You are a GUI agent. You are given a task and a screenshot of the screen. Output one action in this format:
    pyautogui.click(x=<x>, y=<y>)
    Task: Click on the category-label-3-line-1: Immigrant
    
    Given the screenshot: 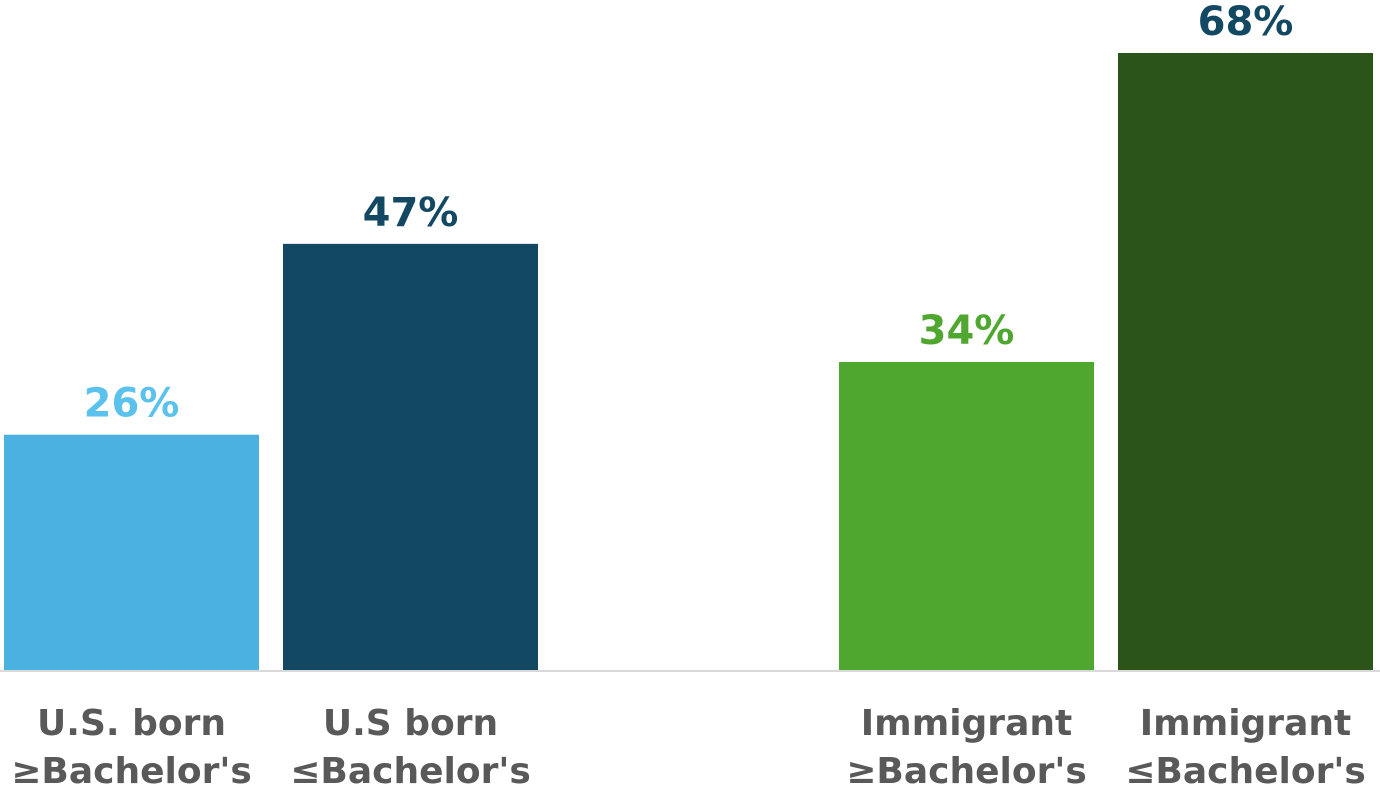 What is the action you would take?
    pyautogui.click(x=966, y=723)
    